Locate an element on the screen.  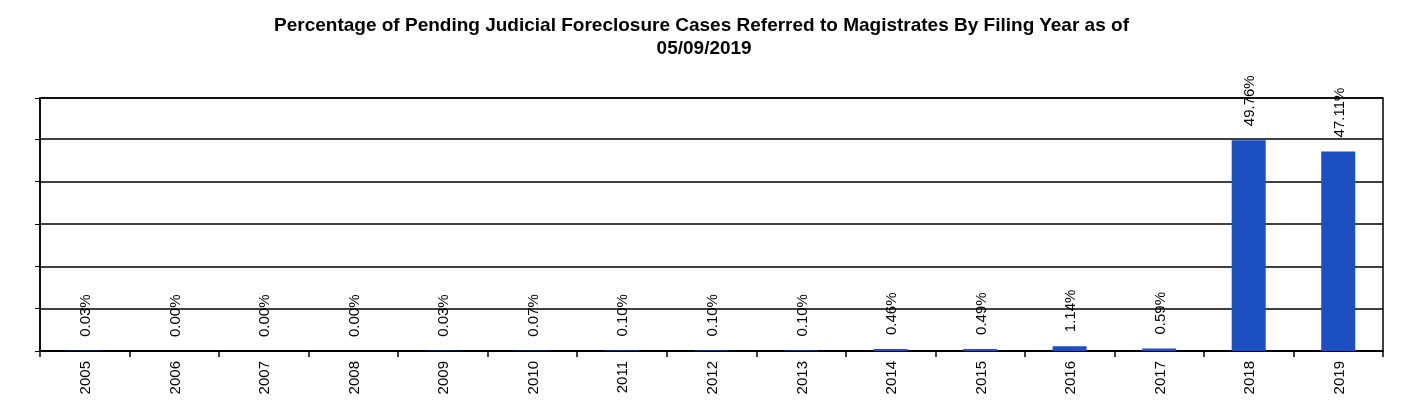
x-tick-label: 2016 is located at coordinates (1070, 378).